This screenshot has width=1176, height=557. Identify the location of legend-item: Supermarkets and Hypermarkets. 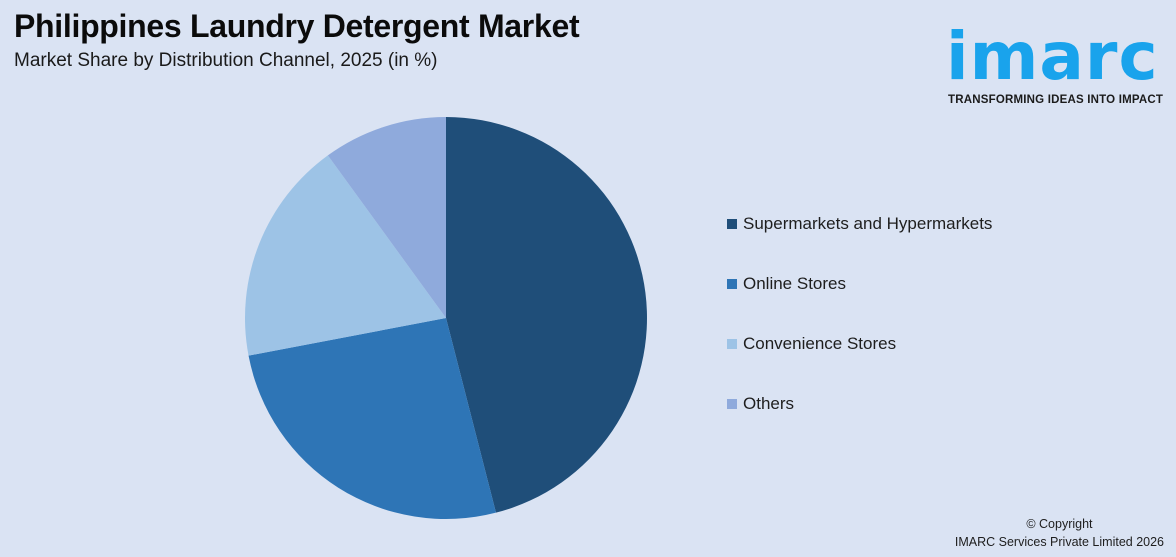
(859, 224).